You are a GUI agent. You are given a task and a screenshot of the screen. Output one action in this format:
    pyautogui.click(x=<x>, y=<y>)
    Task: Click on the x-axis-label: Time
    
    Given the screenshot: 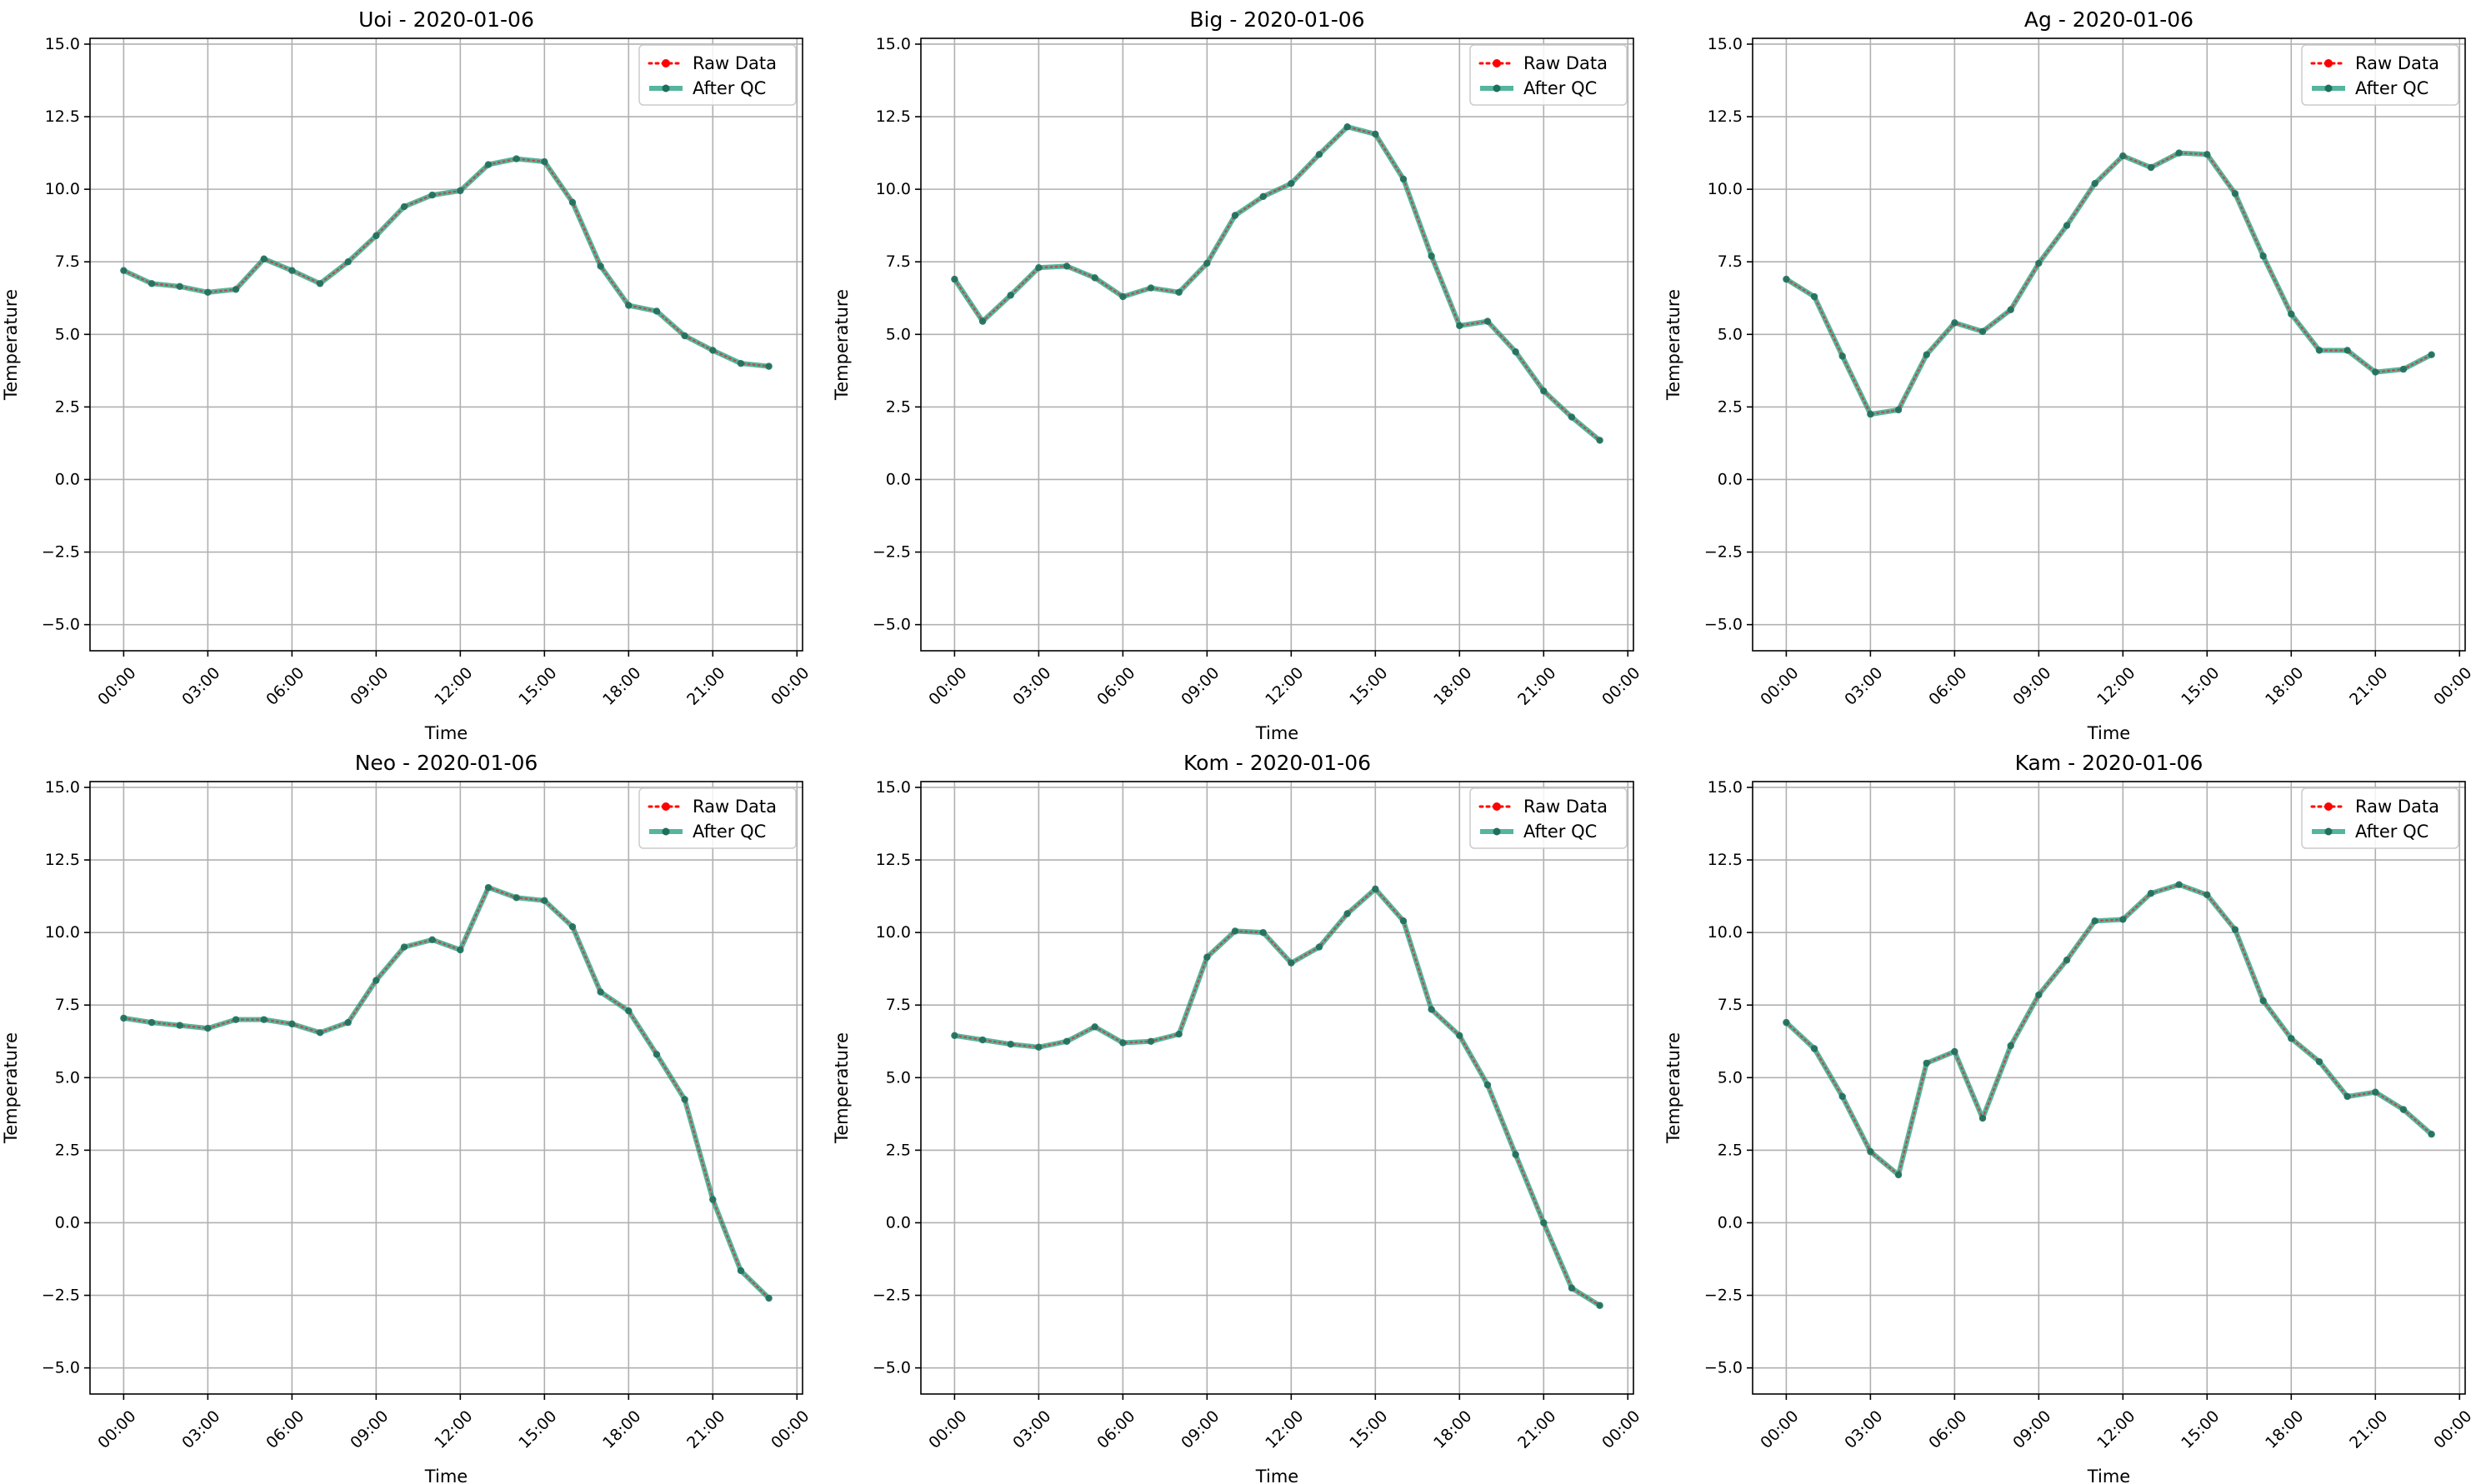 What is the action you would take?
    pyautogui.click(x=1276, y=733)
    